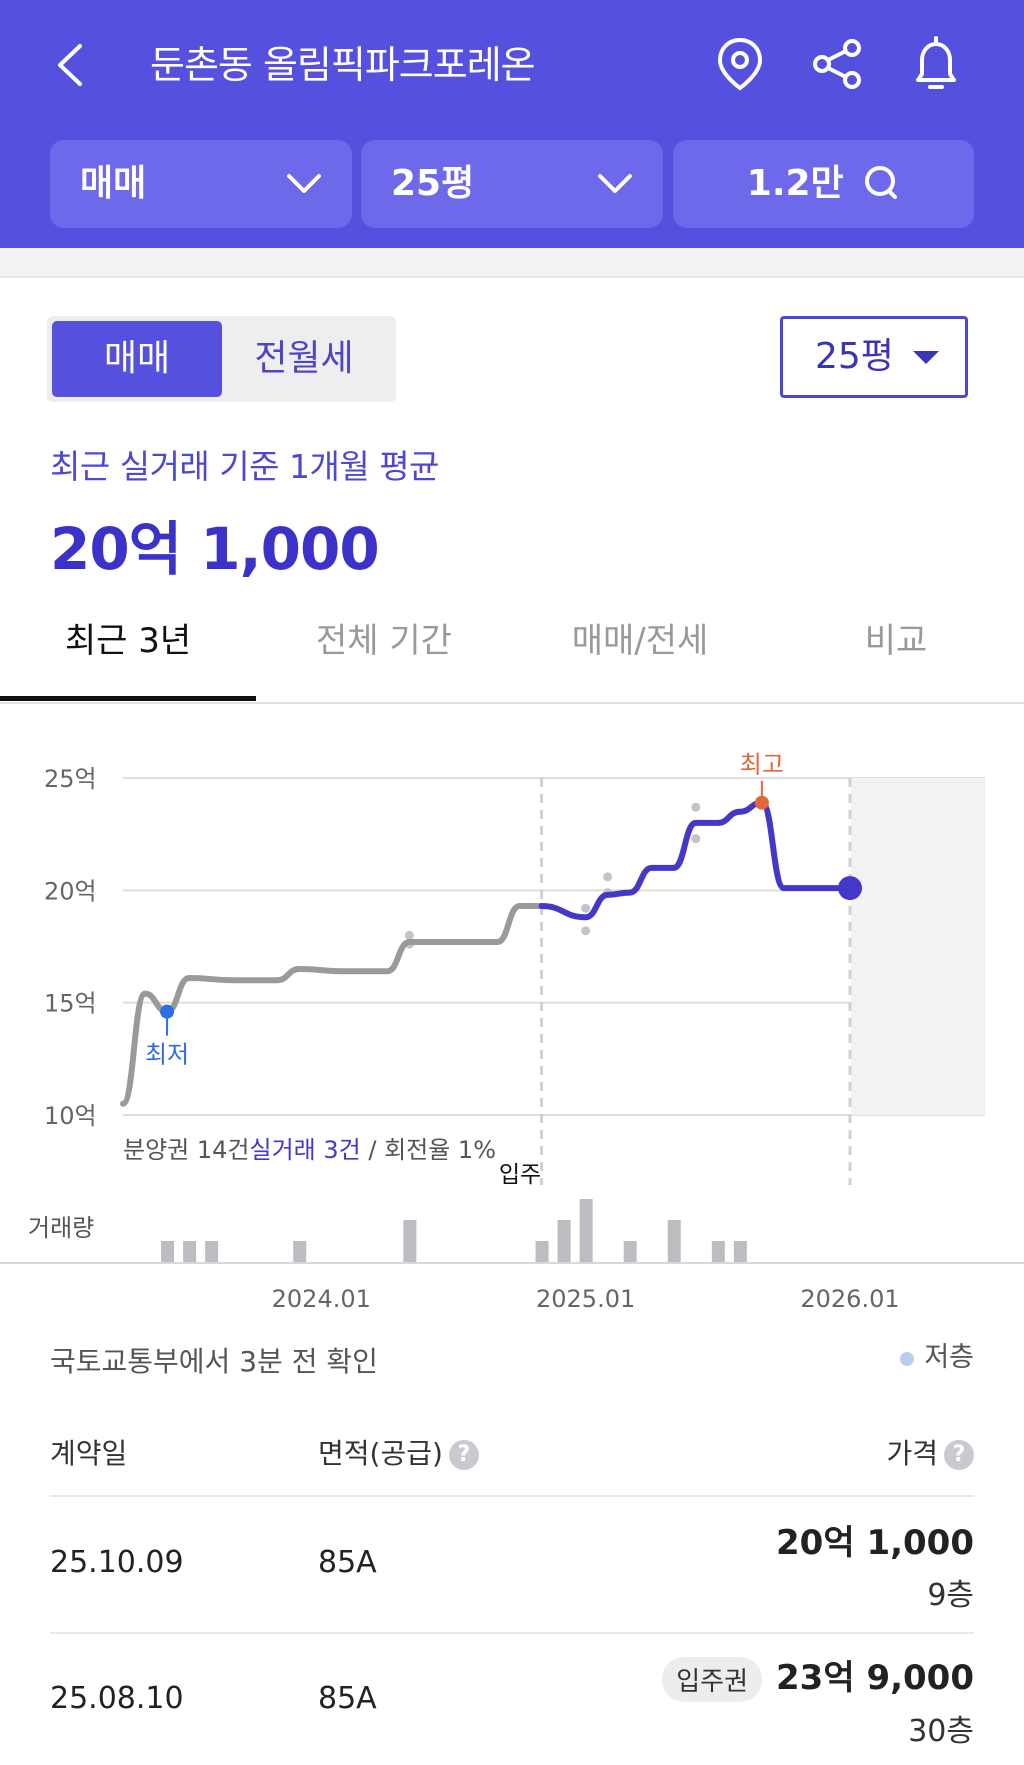  Describe the element at coordinates (70, 891) in the screenshot. I see `y-tick-label: 20억` at that location.